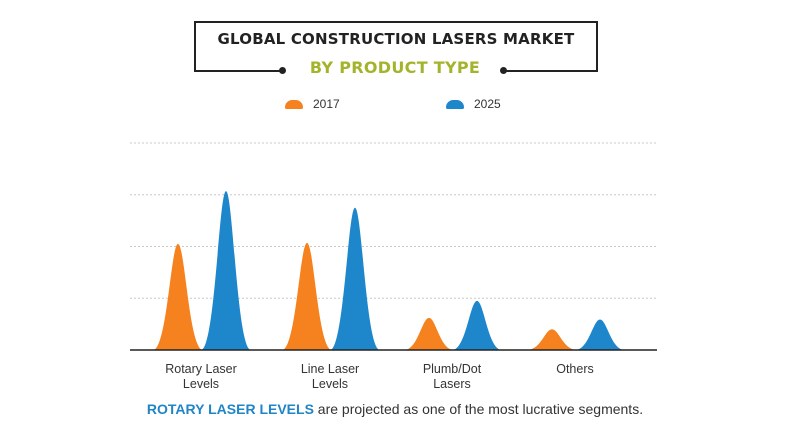  Describe the element at coordinates (550, 71) in the screenshot. I see `title-frame-underline-right` at that location.